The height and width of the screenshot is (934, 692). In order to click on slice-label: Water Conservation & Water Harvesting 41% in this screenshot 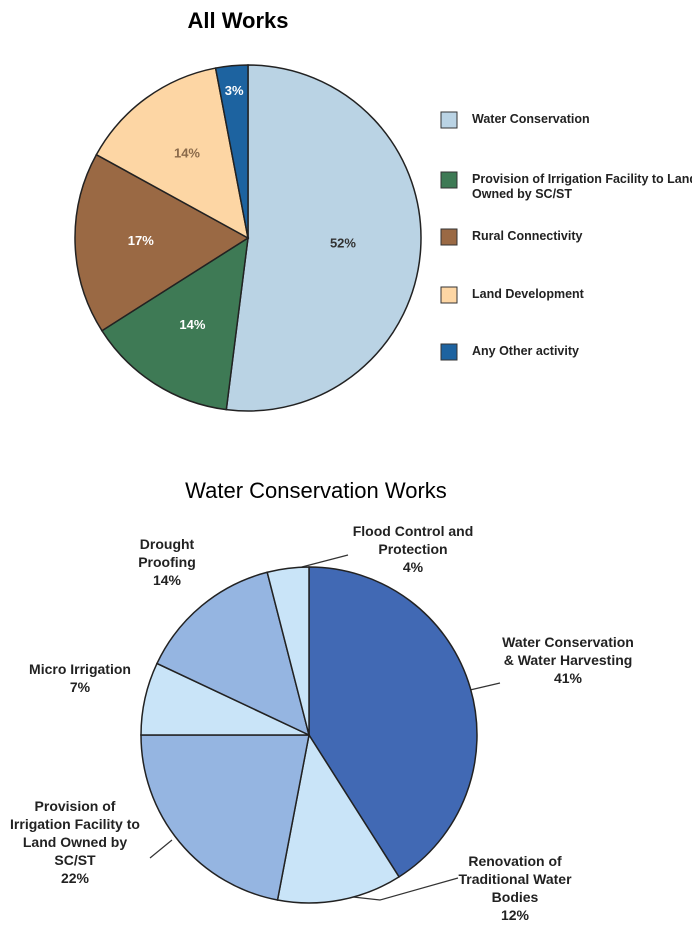, I will do `click(568, 660)`.